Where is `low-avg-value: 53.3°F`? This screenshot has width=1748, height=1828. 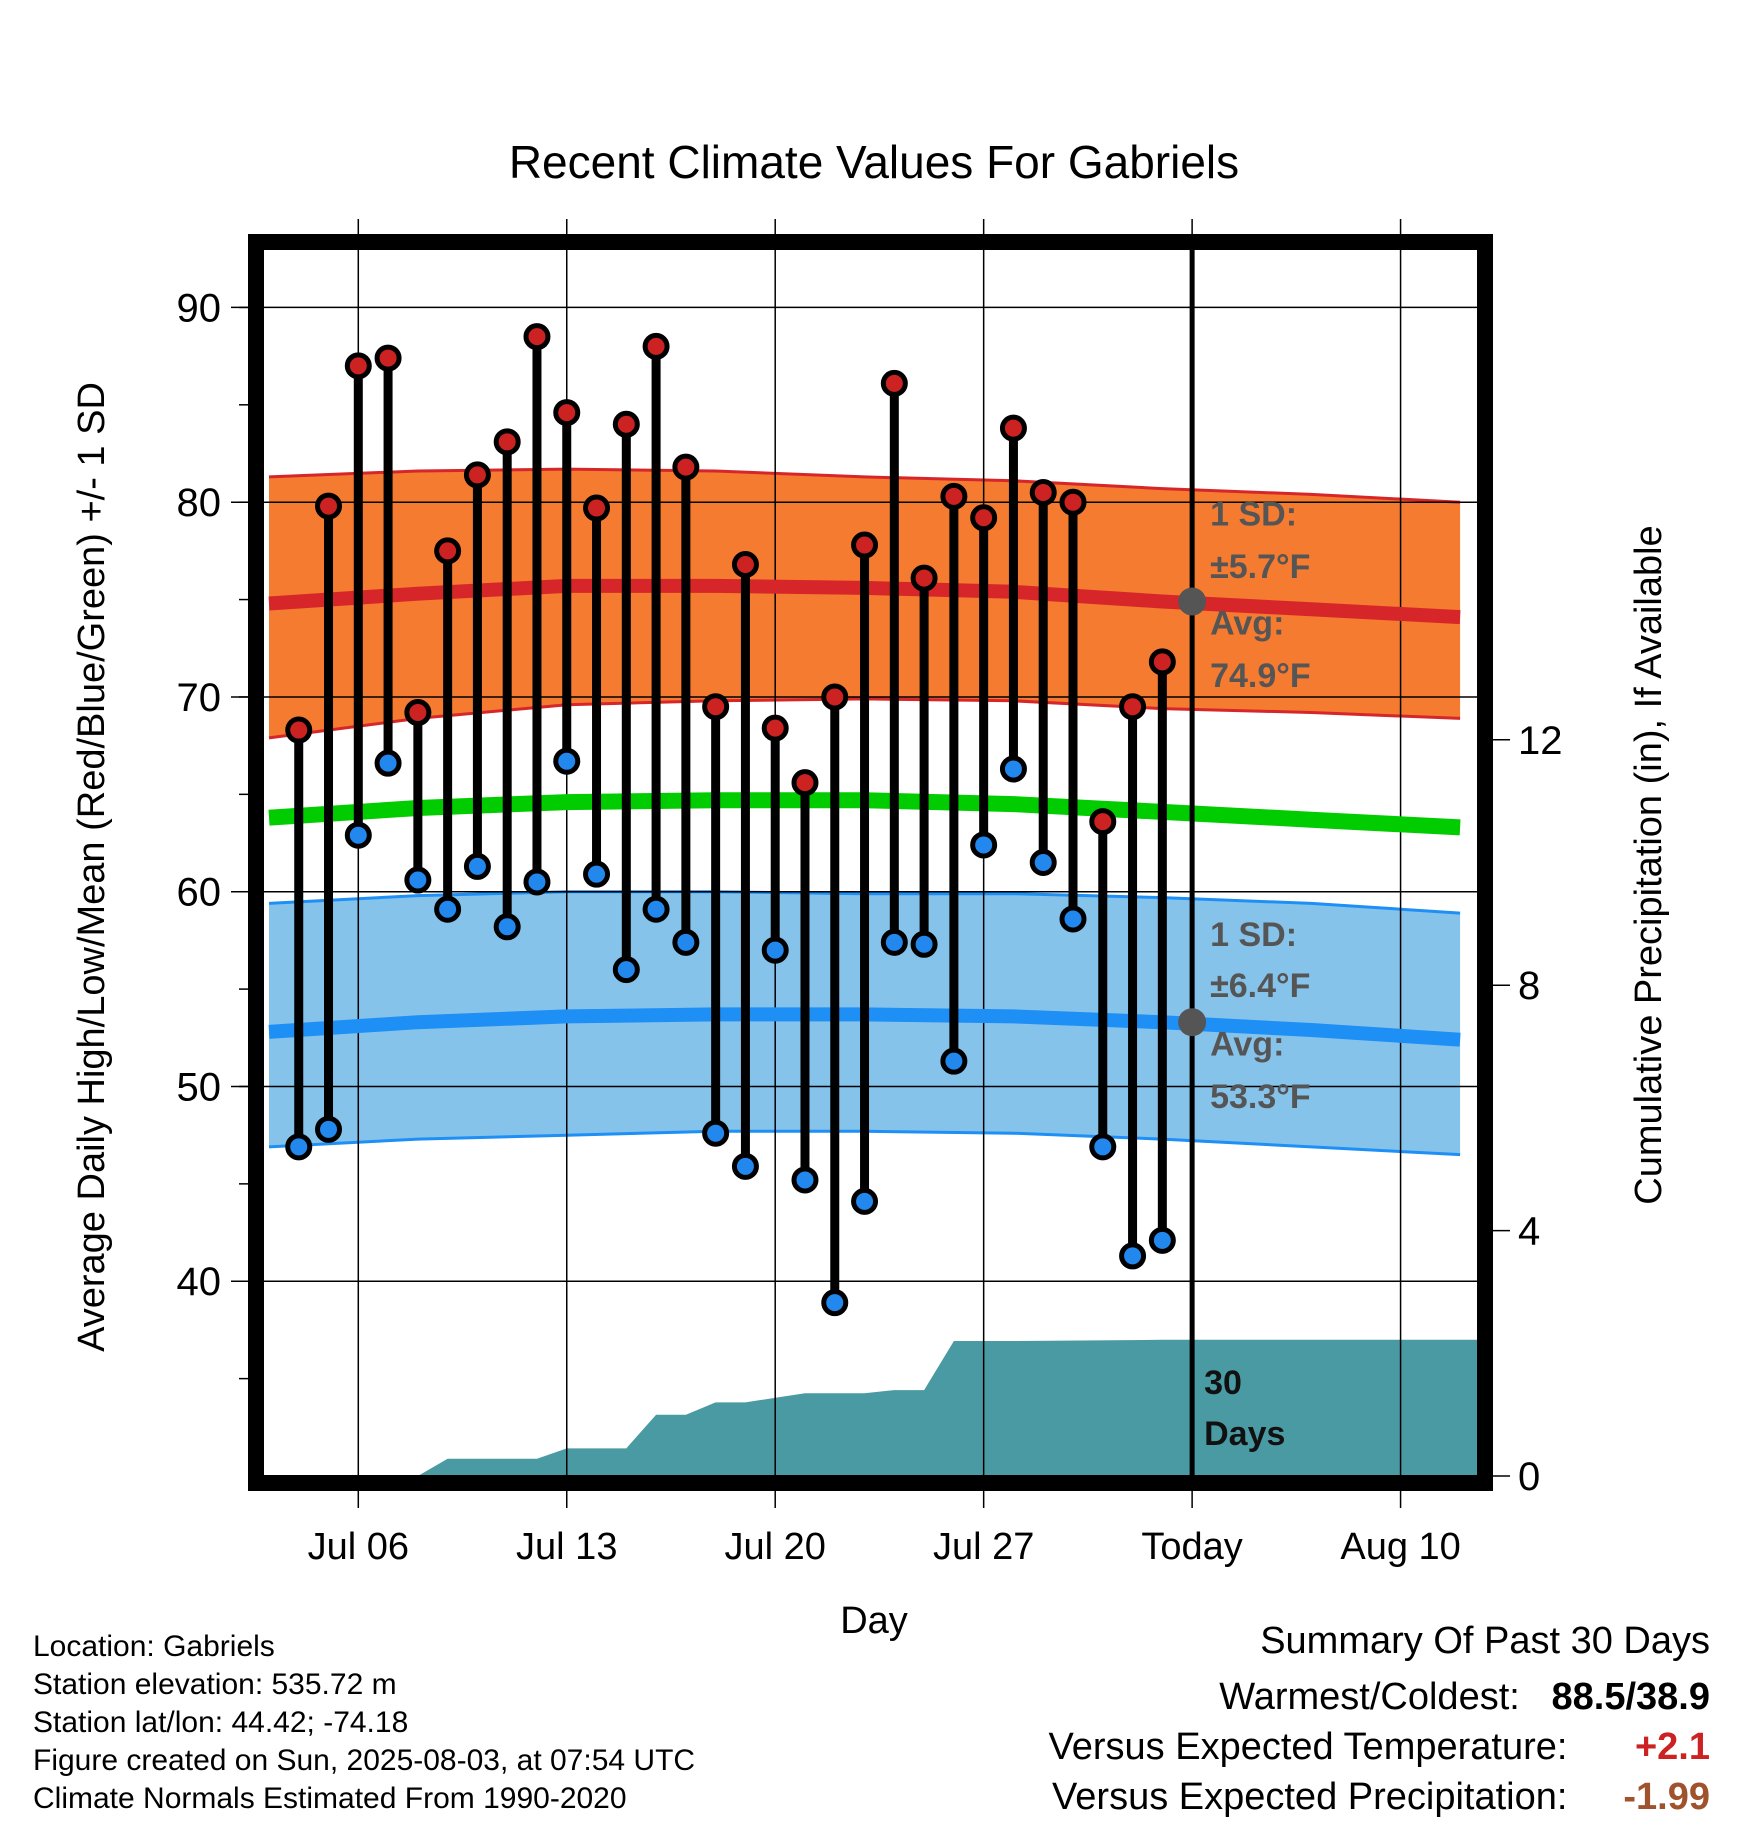
low-avg-value: 53.3°F is located at coordinates (1260, 1097).